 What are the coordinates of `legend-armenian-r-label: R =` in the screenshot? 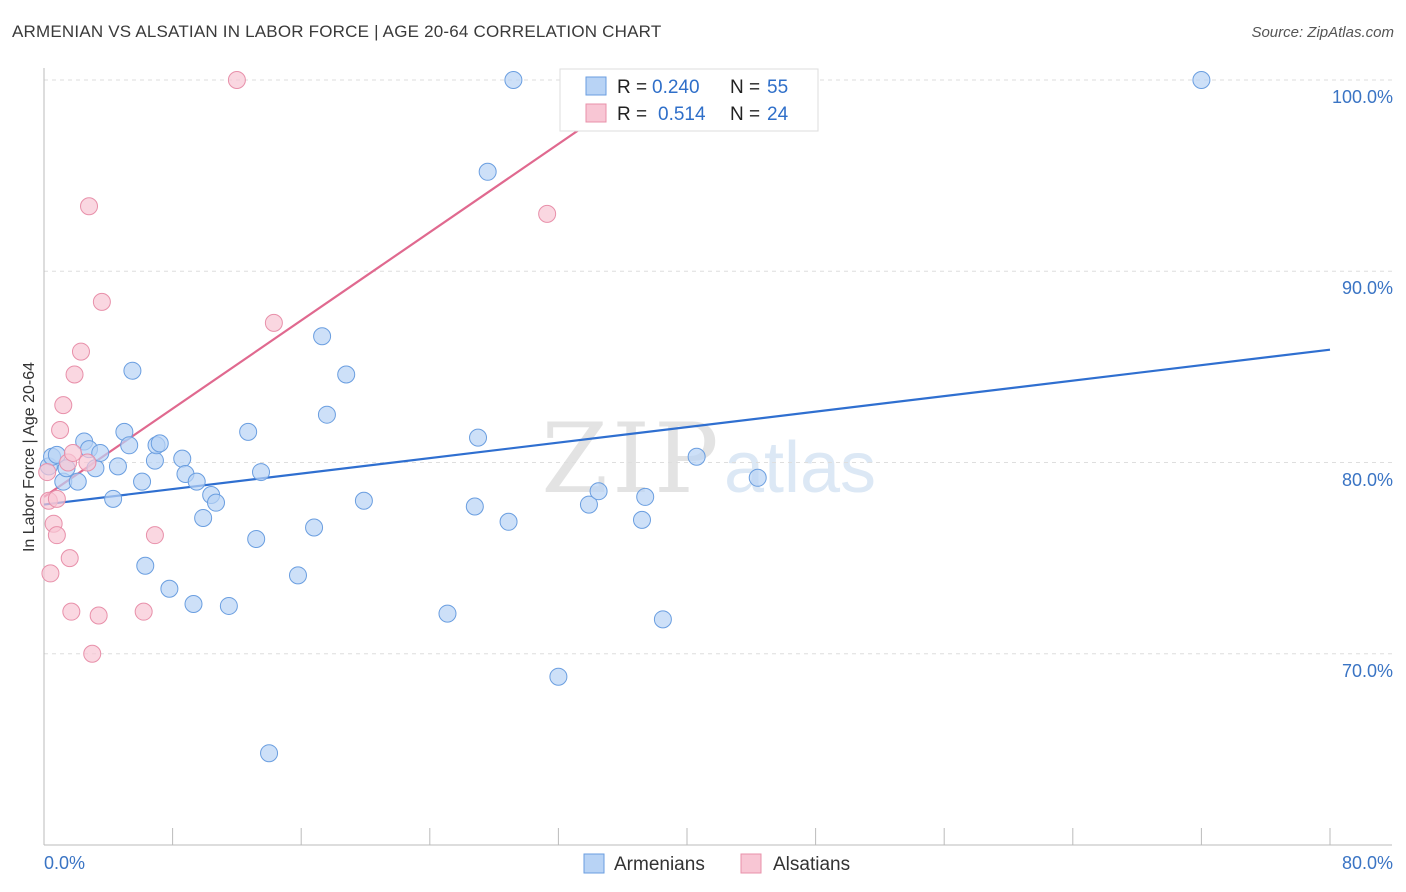 It's located at (632, 87).